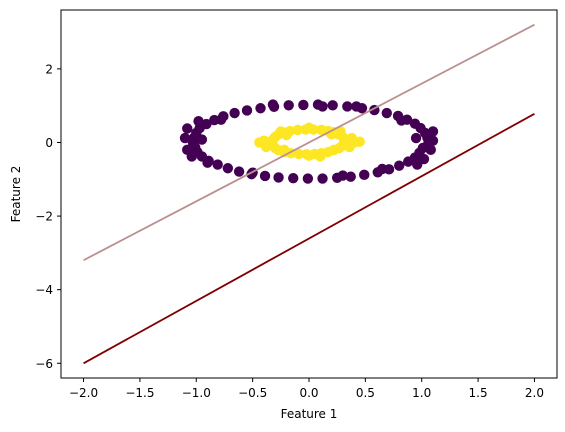 Image resolution: width=565 pixels, height=432 pixels. What do you see at coordinates (308, 393) in the screenshot?
I see `x-tick-label: 0.0` at bounding box center [308, 393].